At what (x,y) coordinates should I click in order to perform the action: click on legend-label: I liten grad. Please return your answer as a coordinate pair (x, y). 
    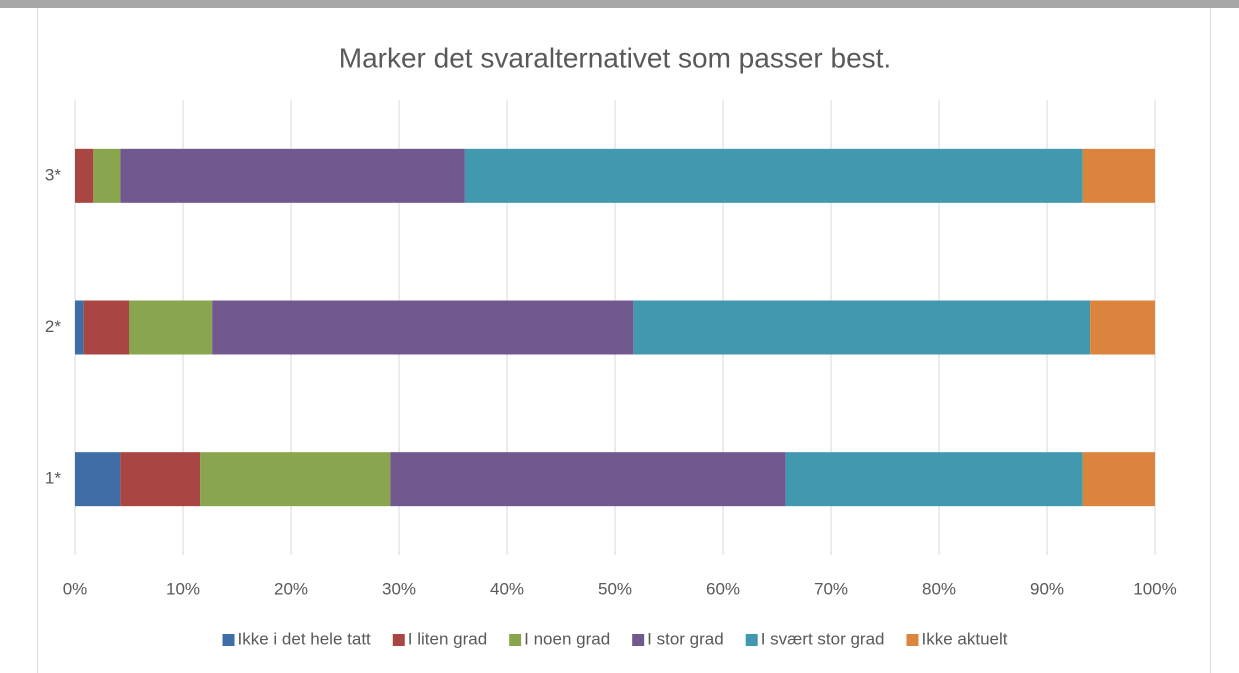
    Looking at the image, I should click on (447, 638).